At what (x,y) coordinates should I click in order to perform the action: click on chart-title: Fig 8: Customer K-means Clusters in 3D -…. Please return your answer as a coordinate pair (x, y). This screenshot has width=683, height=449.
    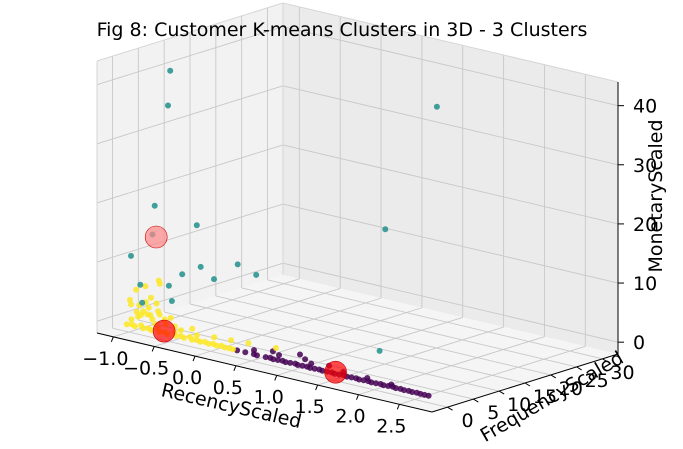
    Looking at the image, I should click on (342, 30).